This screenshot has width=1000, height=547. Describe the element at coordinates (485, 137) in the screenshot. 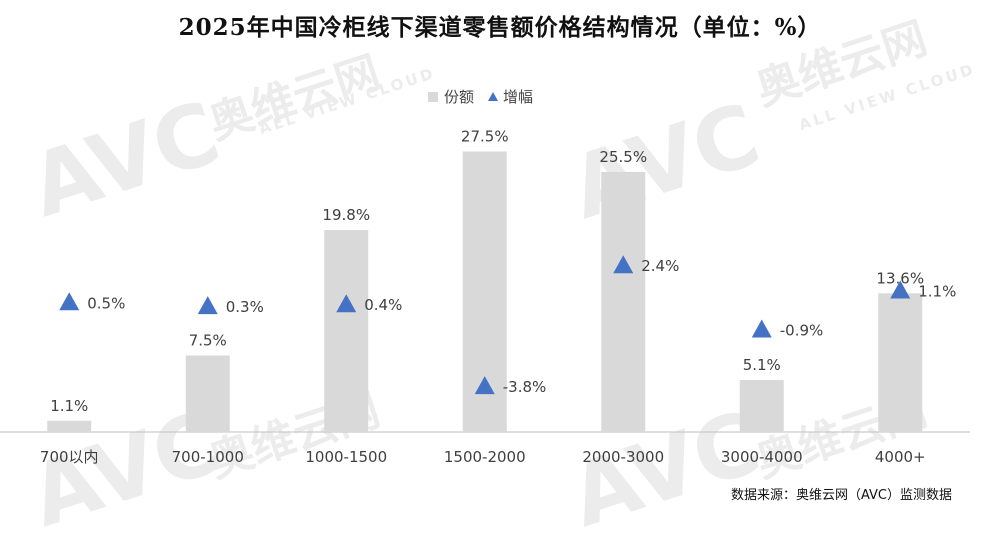

I see `bar-value-label: 27.5%` at that location.